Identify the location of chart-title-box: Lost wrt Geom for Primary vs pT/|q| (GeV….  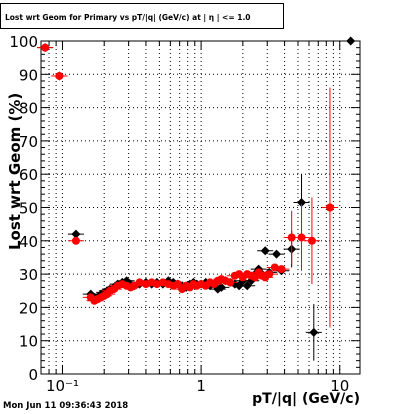
(142, 16).